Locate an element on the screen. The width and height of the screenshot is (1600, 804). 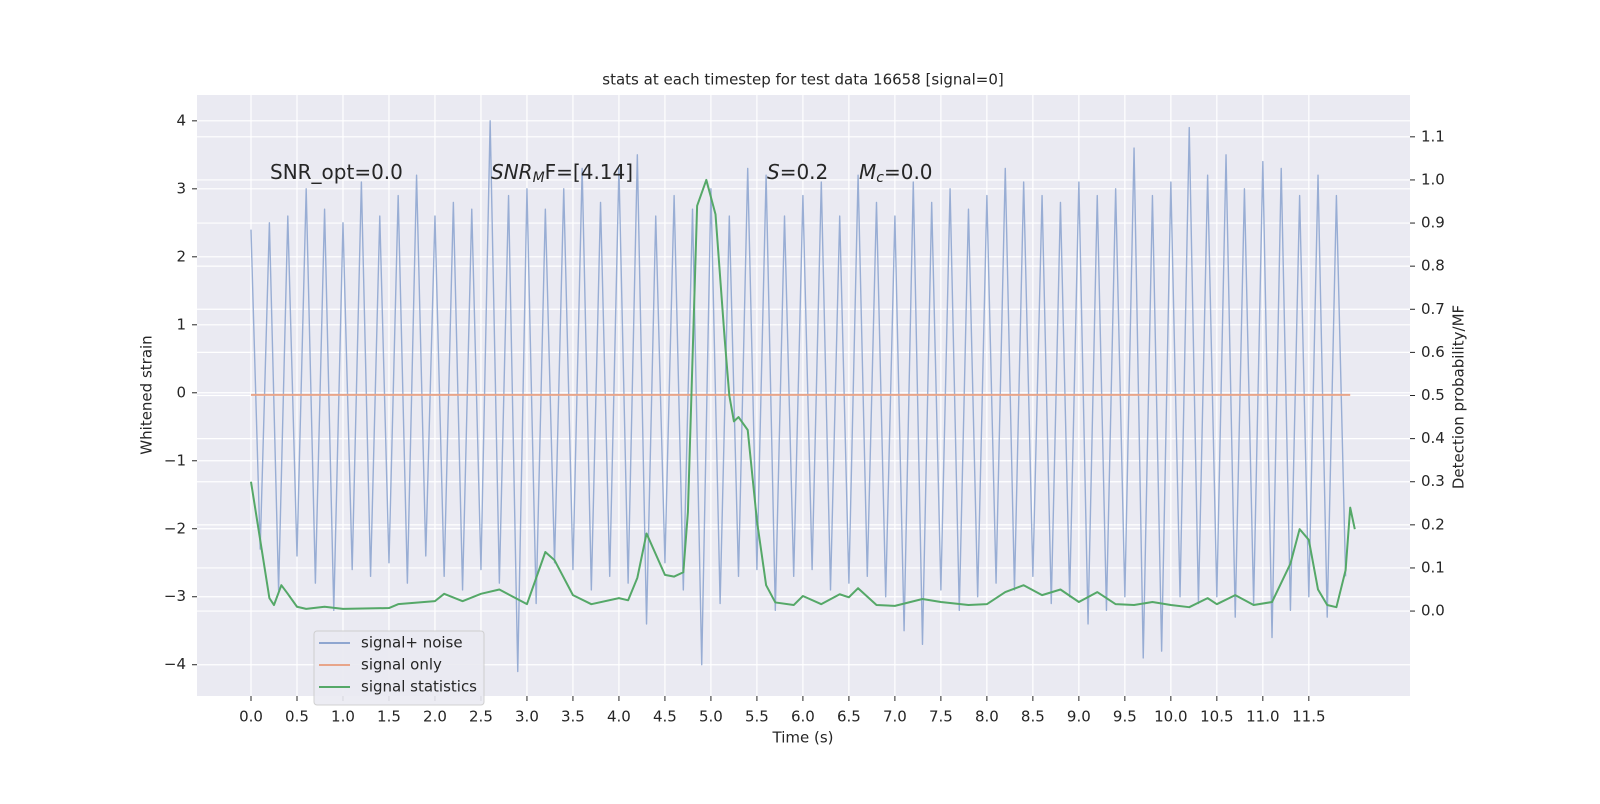
annotation-sub: c is located at coordinates (880, 178).